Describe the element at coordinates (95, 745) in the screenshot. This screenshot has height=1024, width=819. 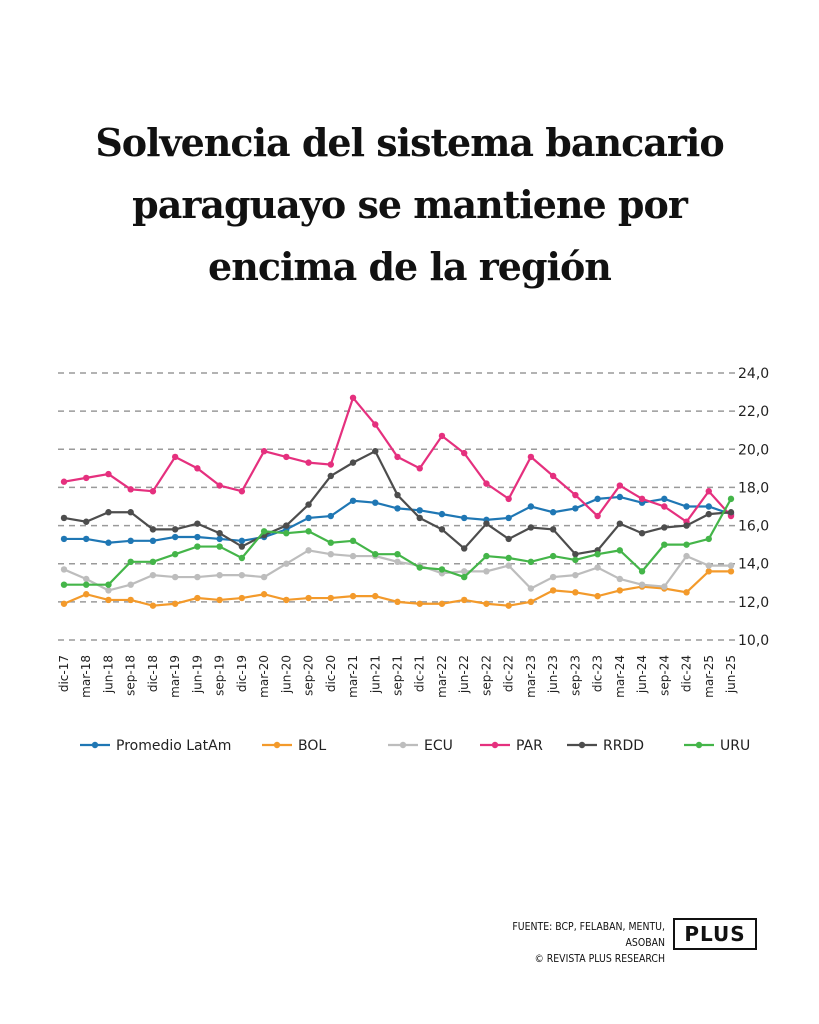
I see `legend-swatch-marker` at that location.